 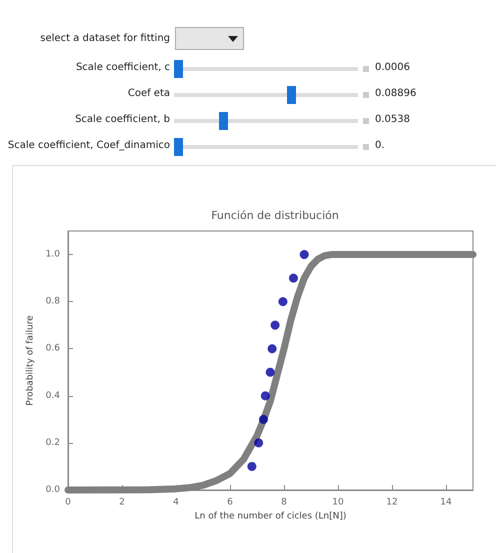 I want to click on x-tick-label: 0, so click(x=68, y=503).